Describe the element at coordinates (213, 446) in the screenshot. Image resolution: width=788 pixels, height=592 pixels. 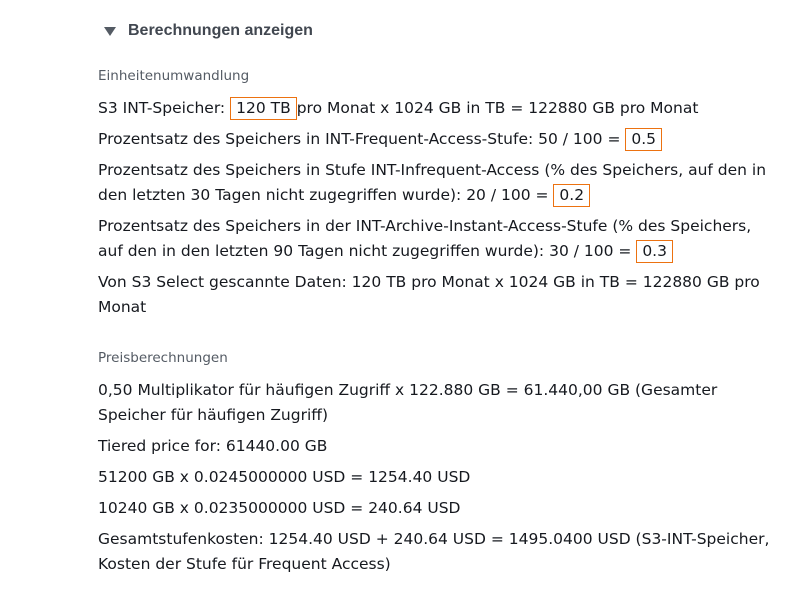
I see `tiered-price-line: Tiered price for: 61440.00 GB` at that location.